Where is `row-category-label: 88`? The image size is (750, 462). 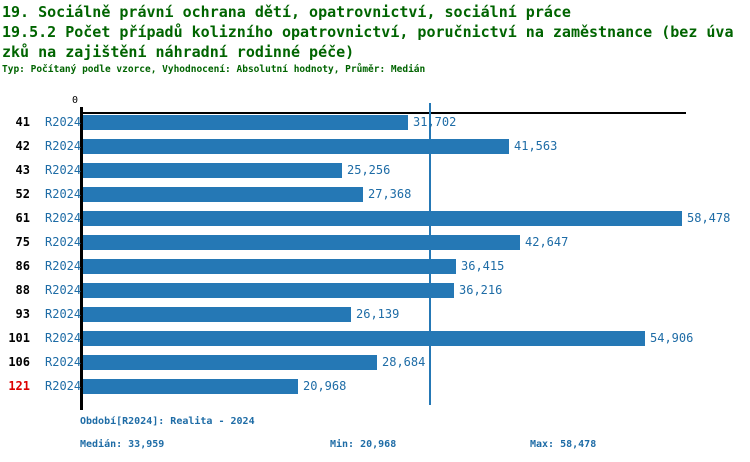 row-category-label: 88 is located at coordinates (22, 290).